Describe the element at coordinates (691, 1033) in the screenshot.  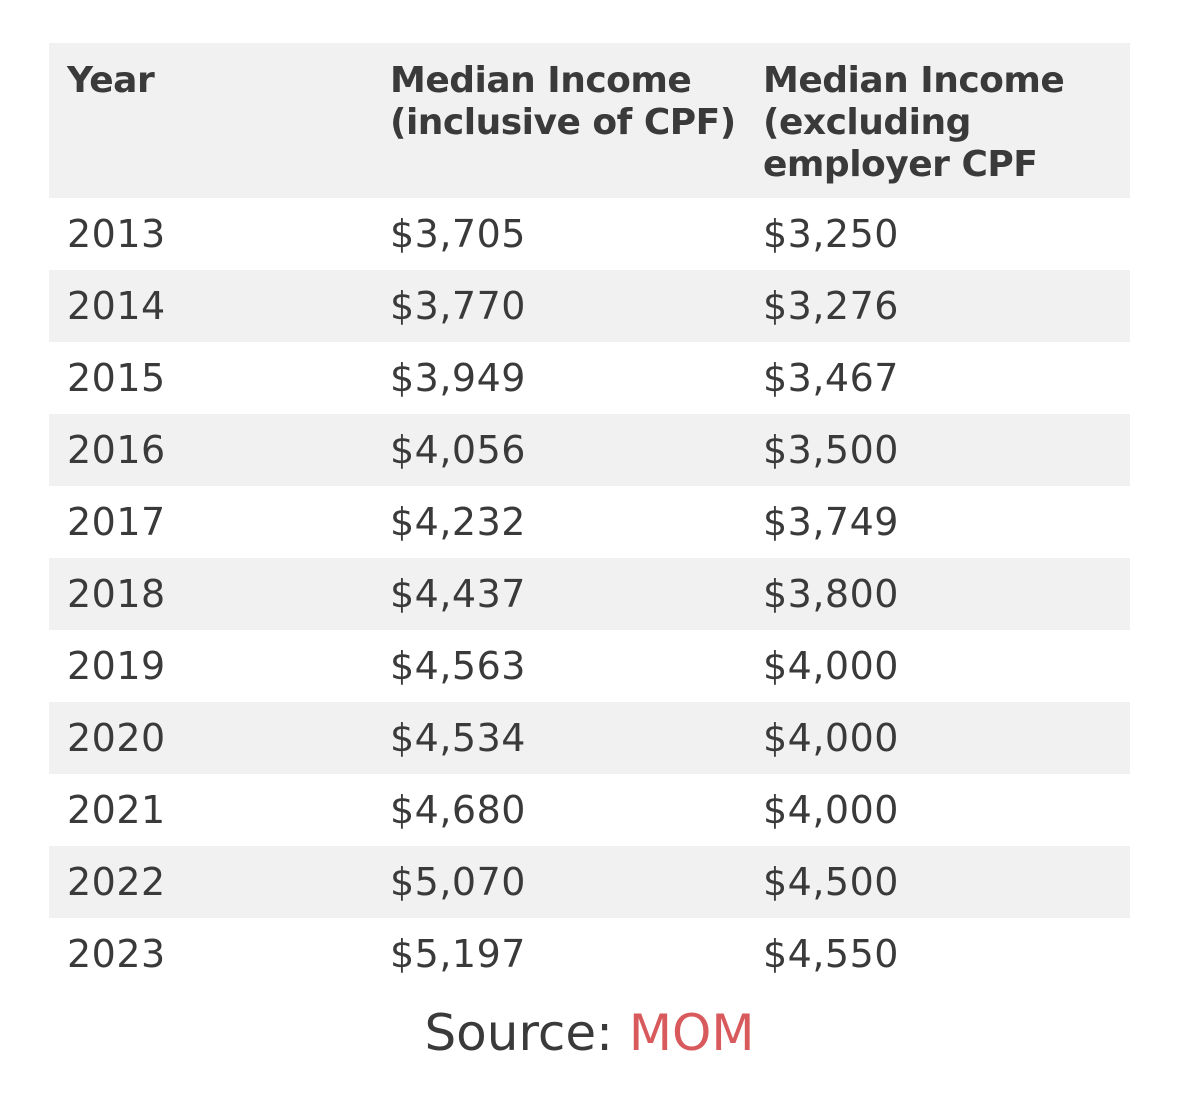
I see `source-link: MOM` at that location.